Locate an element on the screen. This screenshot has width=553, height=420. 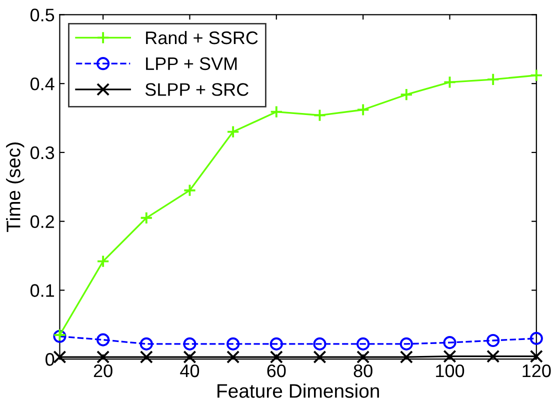
y-tick-label: 0 is located at coordinates (50, 359).